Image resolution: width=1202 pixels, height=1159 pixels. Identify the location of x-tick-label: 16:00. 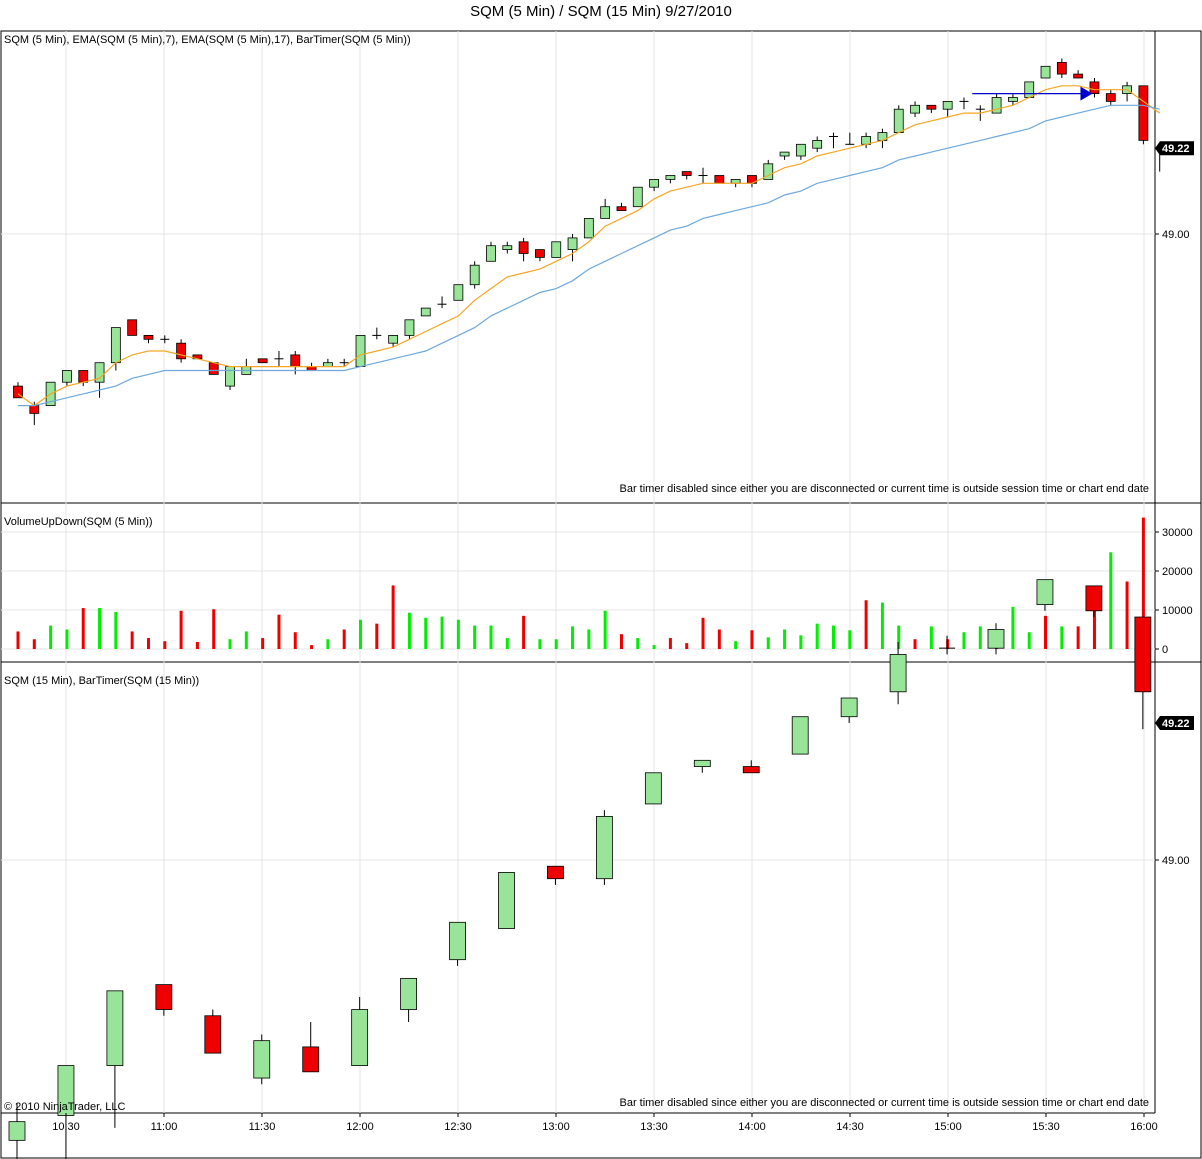
(1144, 1127).